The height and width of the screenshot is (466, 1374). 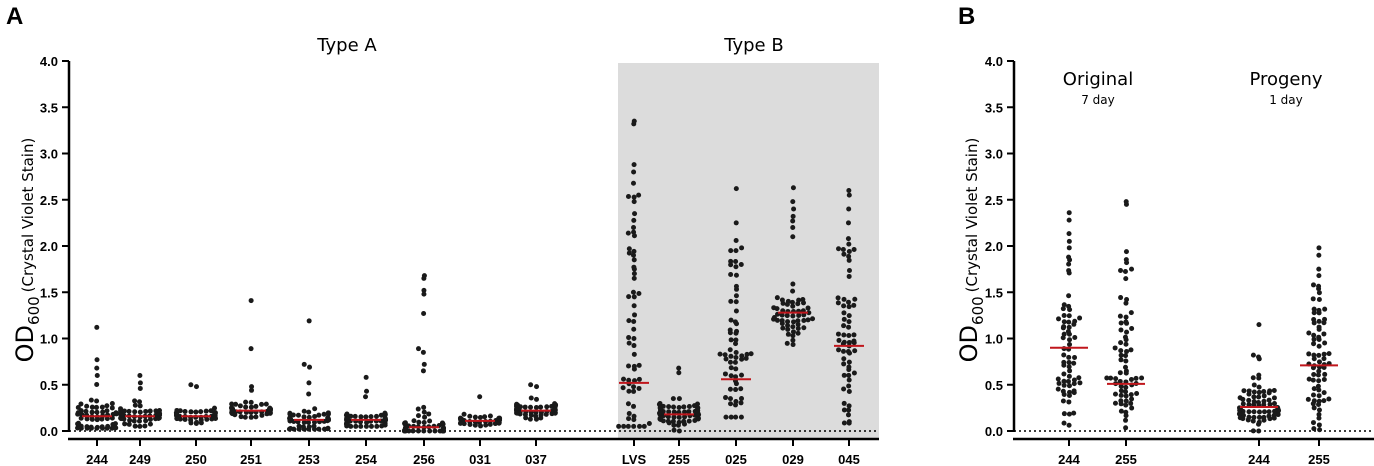 What do you see at coordinates (251, 459) in the screenshot?
I see `x-tick-label: 251` at bounding box center [251, 459].